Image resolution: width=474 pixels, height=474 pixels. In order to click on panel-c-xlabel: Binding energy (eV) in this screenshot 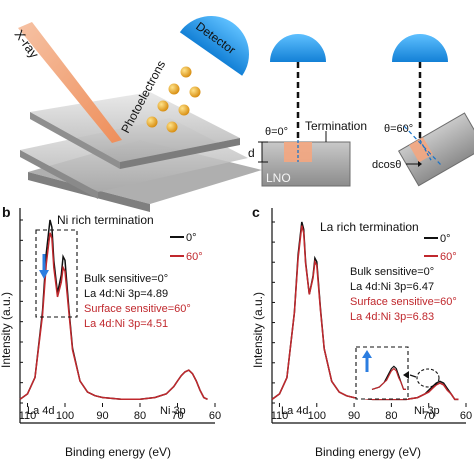, I will do `click(368, 452)`.